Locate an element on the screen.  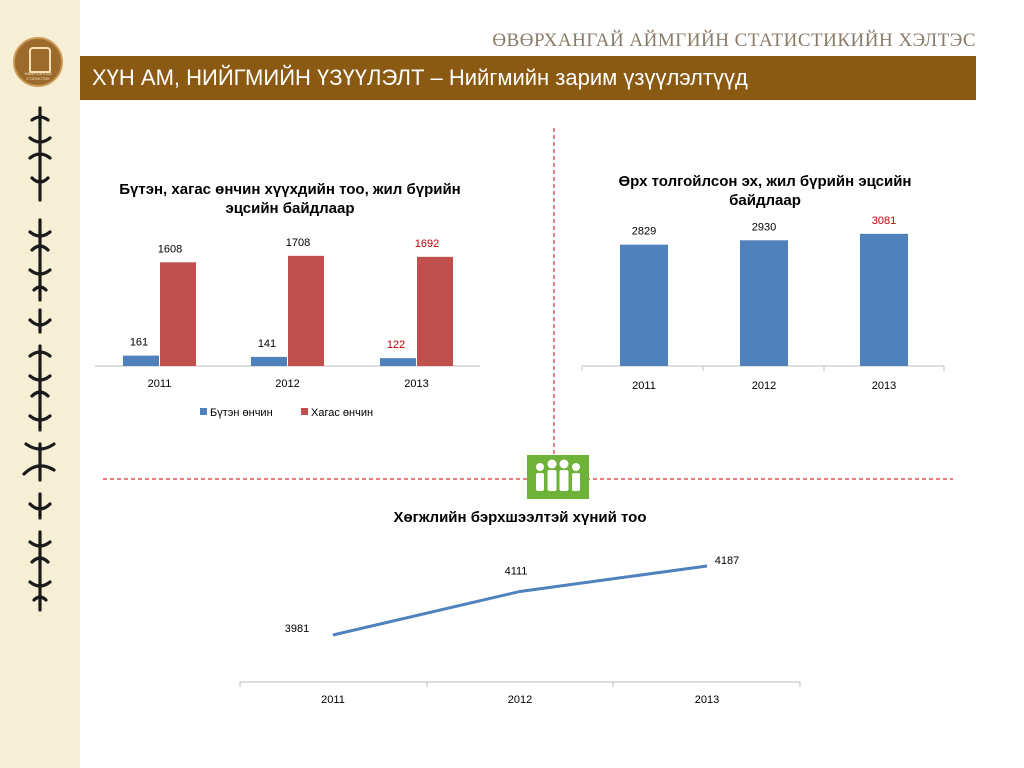
data-label: 122 is located at coordinates (396, 345).